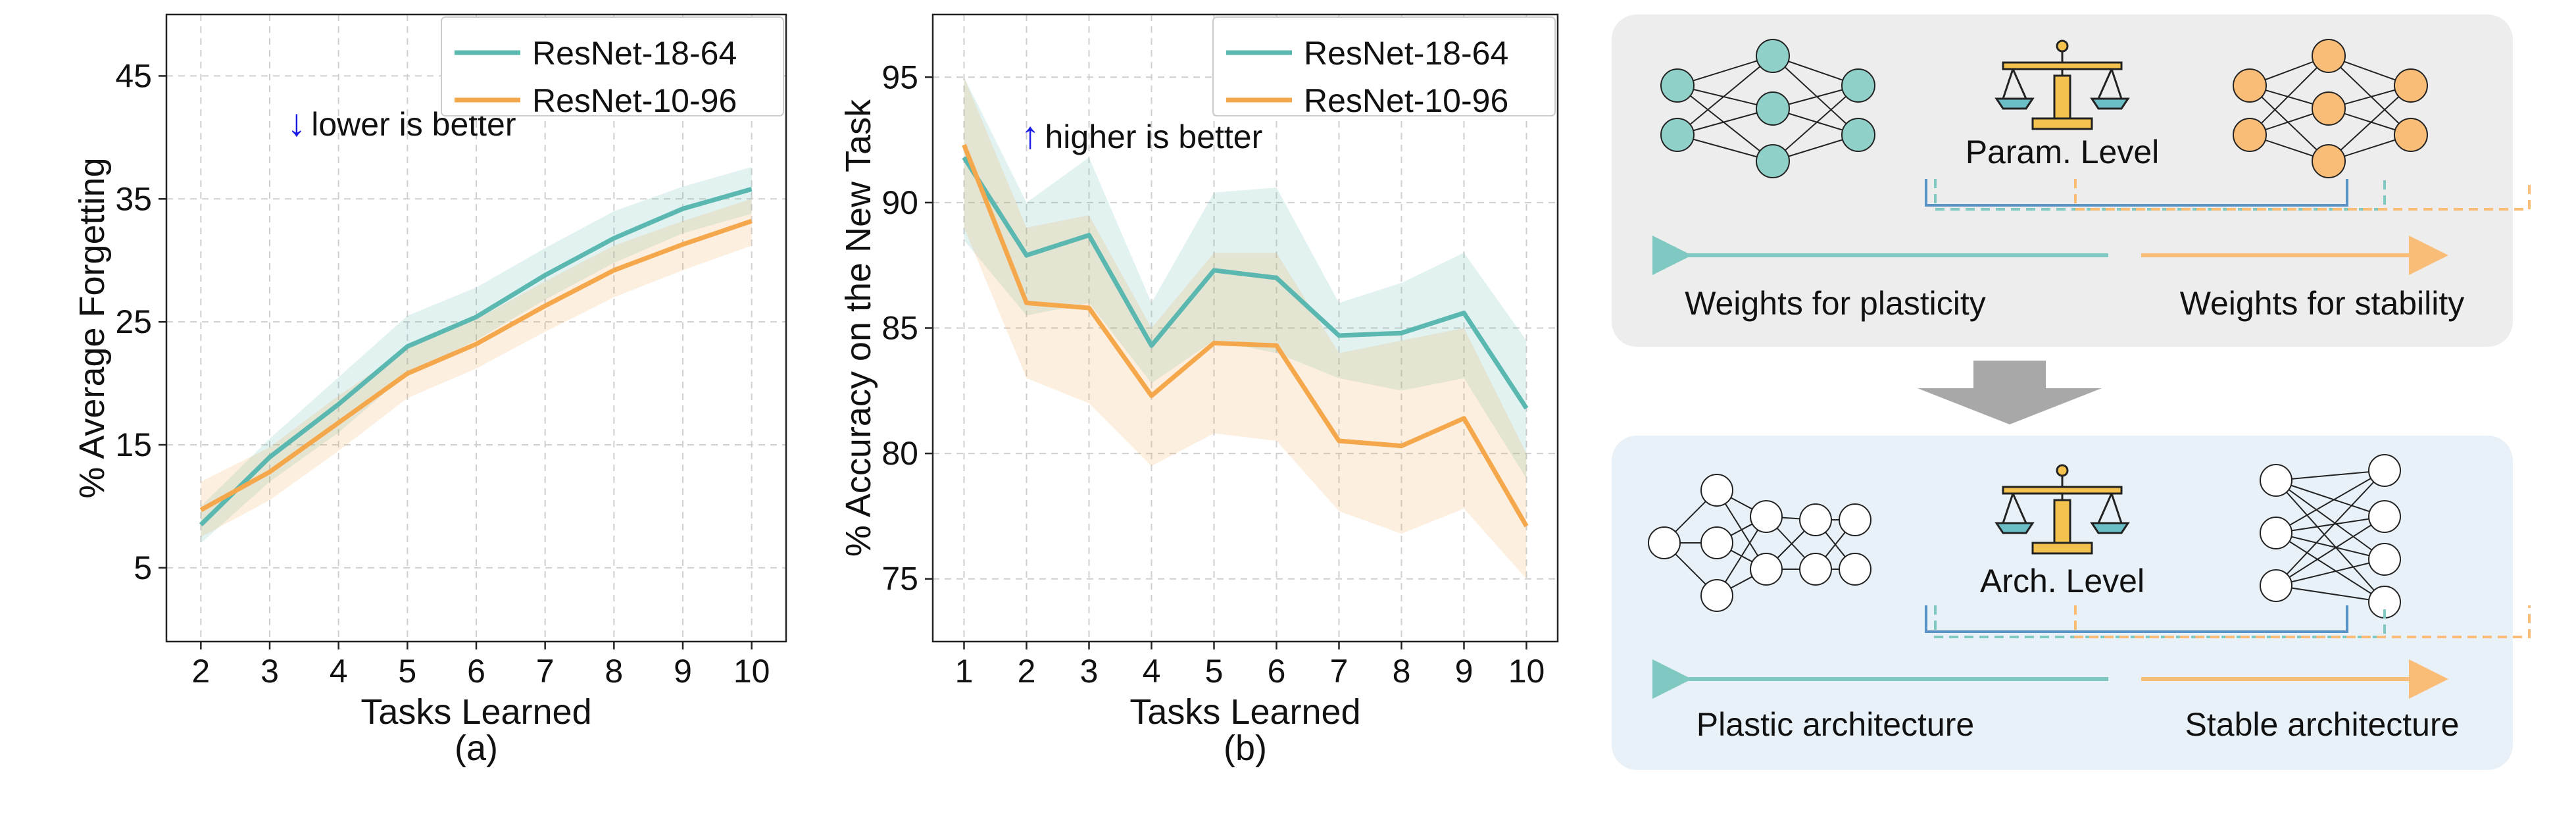  Describe the element at coordinates (2010, 392) in the screenshot. I see `down-arrow-icon` at that location.